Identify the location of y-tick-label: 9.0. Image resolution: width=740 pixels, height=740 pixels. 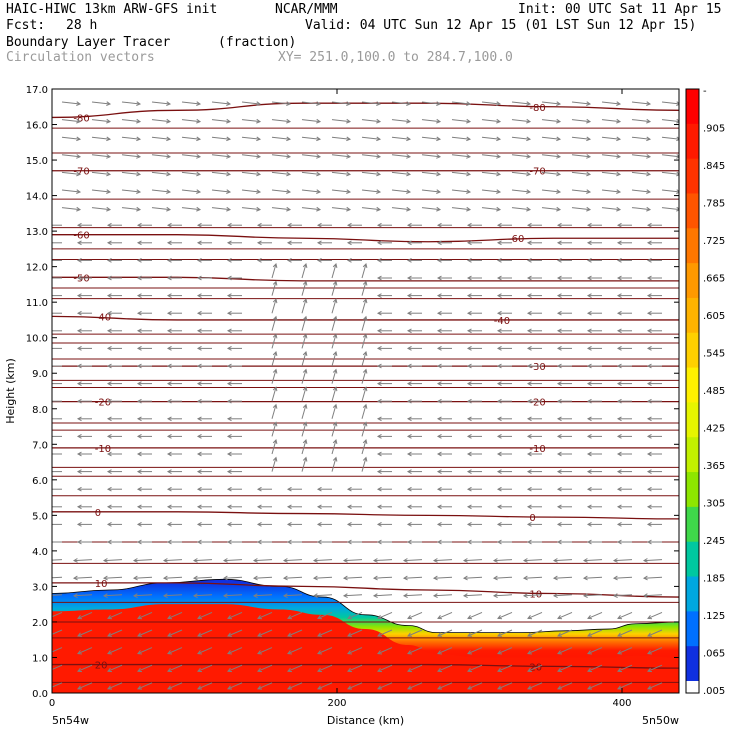
(40, 374).